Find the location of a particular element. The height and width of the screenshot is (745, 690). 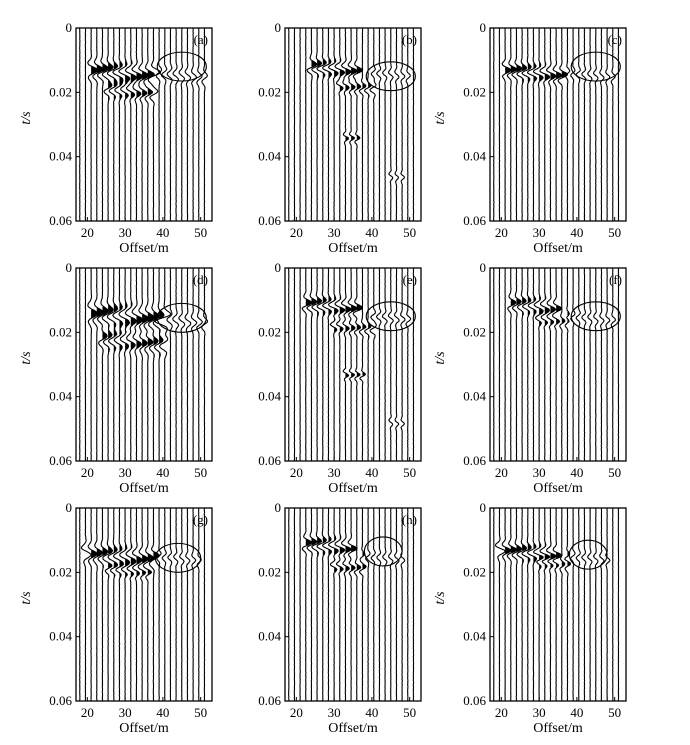

panel-b: 20 30 40 50 0 0.02 0.04 0.06 Offset/m (b) is located at coordinates (340, 138).